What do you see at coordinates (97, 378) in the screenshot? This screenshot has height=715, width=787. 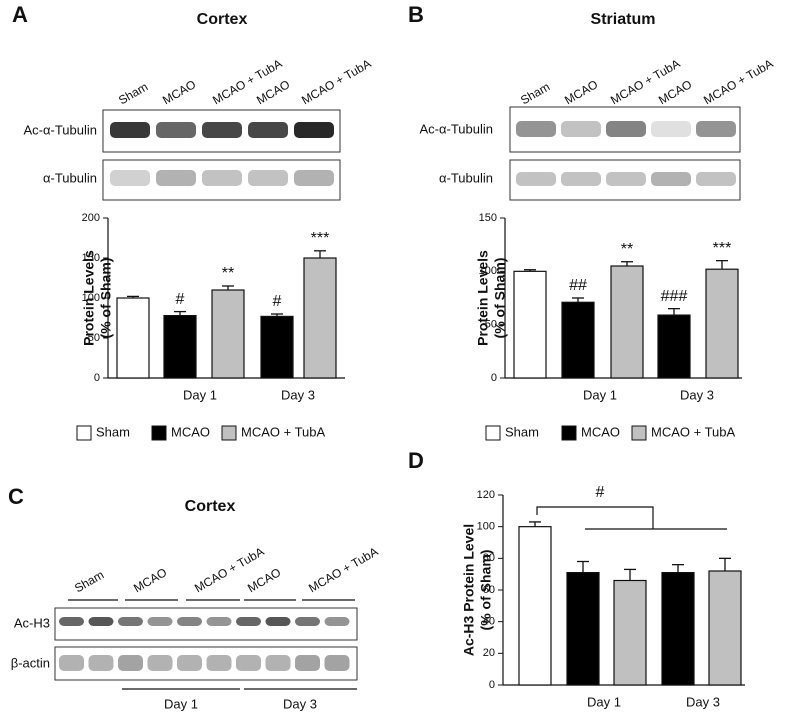 I see `y-tick-label: 0` at bounding box center [97, 378].